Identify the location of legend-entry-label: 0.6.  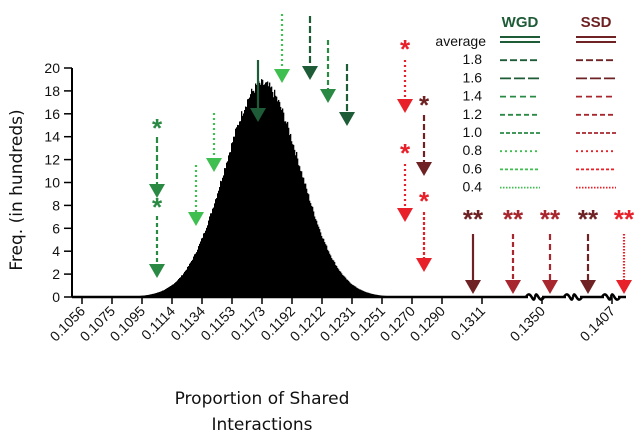
(473, 168).